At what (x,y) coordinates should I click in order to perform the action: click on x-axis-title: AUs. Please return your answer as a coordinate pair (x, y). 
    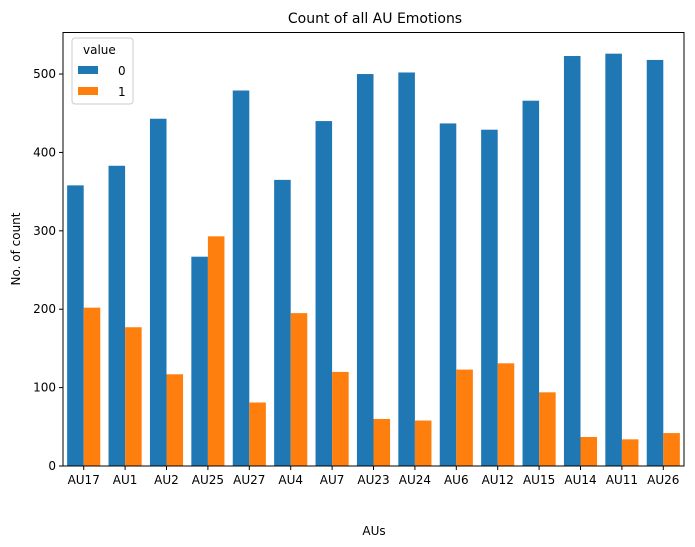
    Looking at the image, I should click on (373, 531).